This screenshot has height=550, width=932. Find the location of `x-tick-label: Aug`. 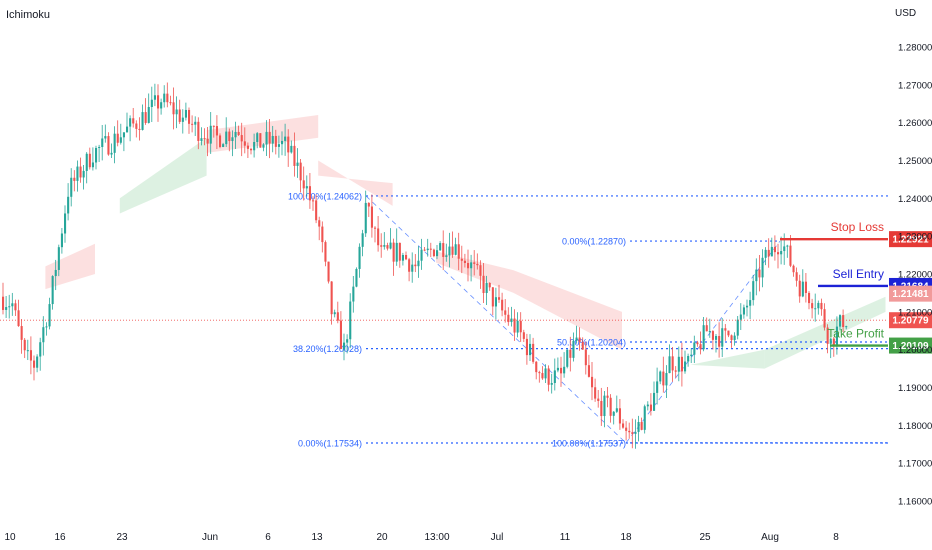

x-tick-label: Aug is located at coordinates (770, 537).